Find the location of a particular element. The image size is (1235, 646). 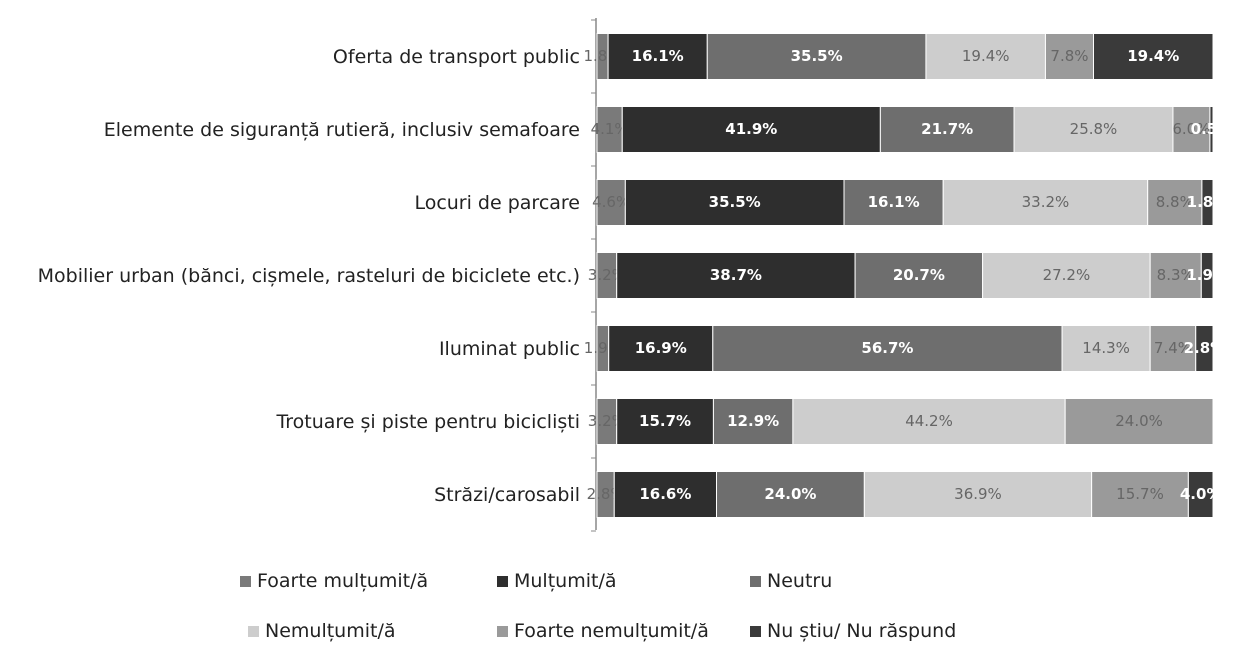

category-label: Iluminat public is located at coordinates (509, 348).